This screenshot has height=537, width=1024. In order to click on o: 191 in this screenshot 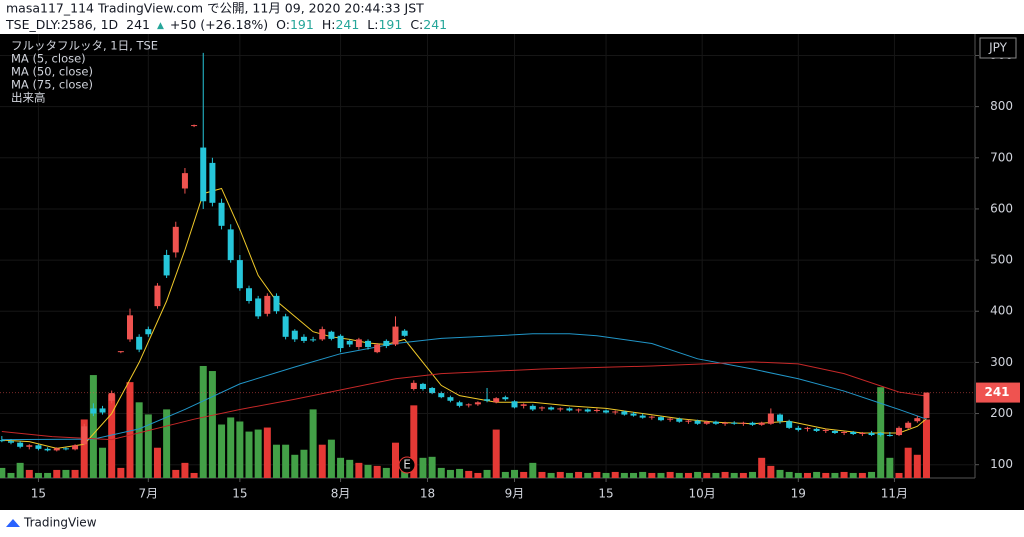, I will do `click(302, 24)`.